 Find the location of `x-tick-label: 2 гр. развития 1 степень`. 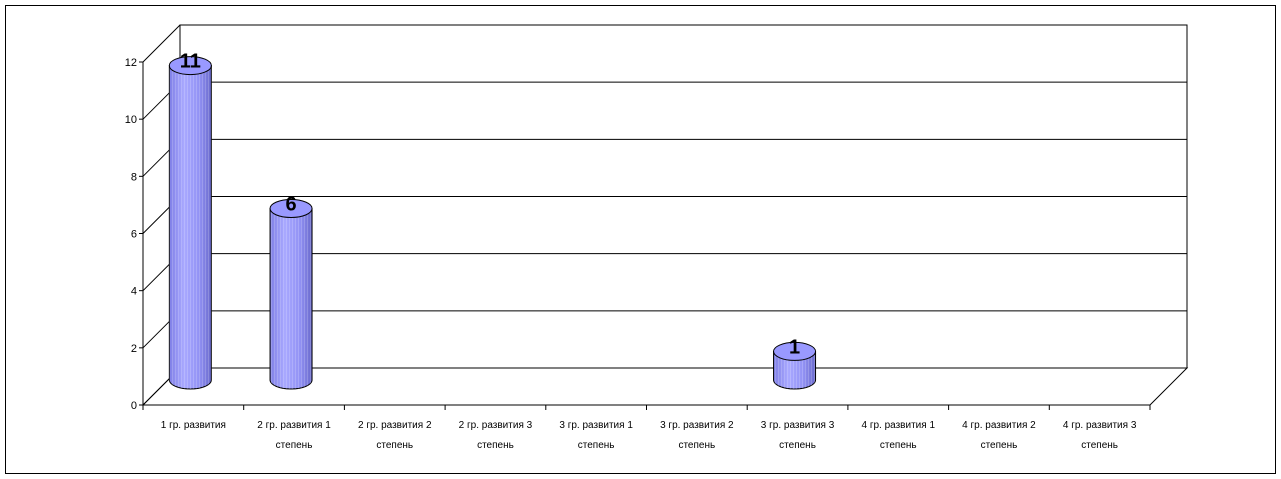

x-tick-label: 2 гр. развития 1 степень is located at coordinates (294, 435).